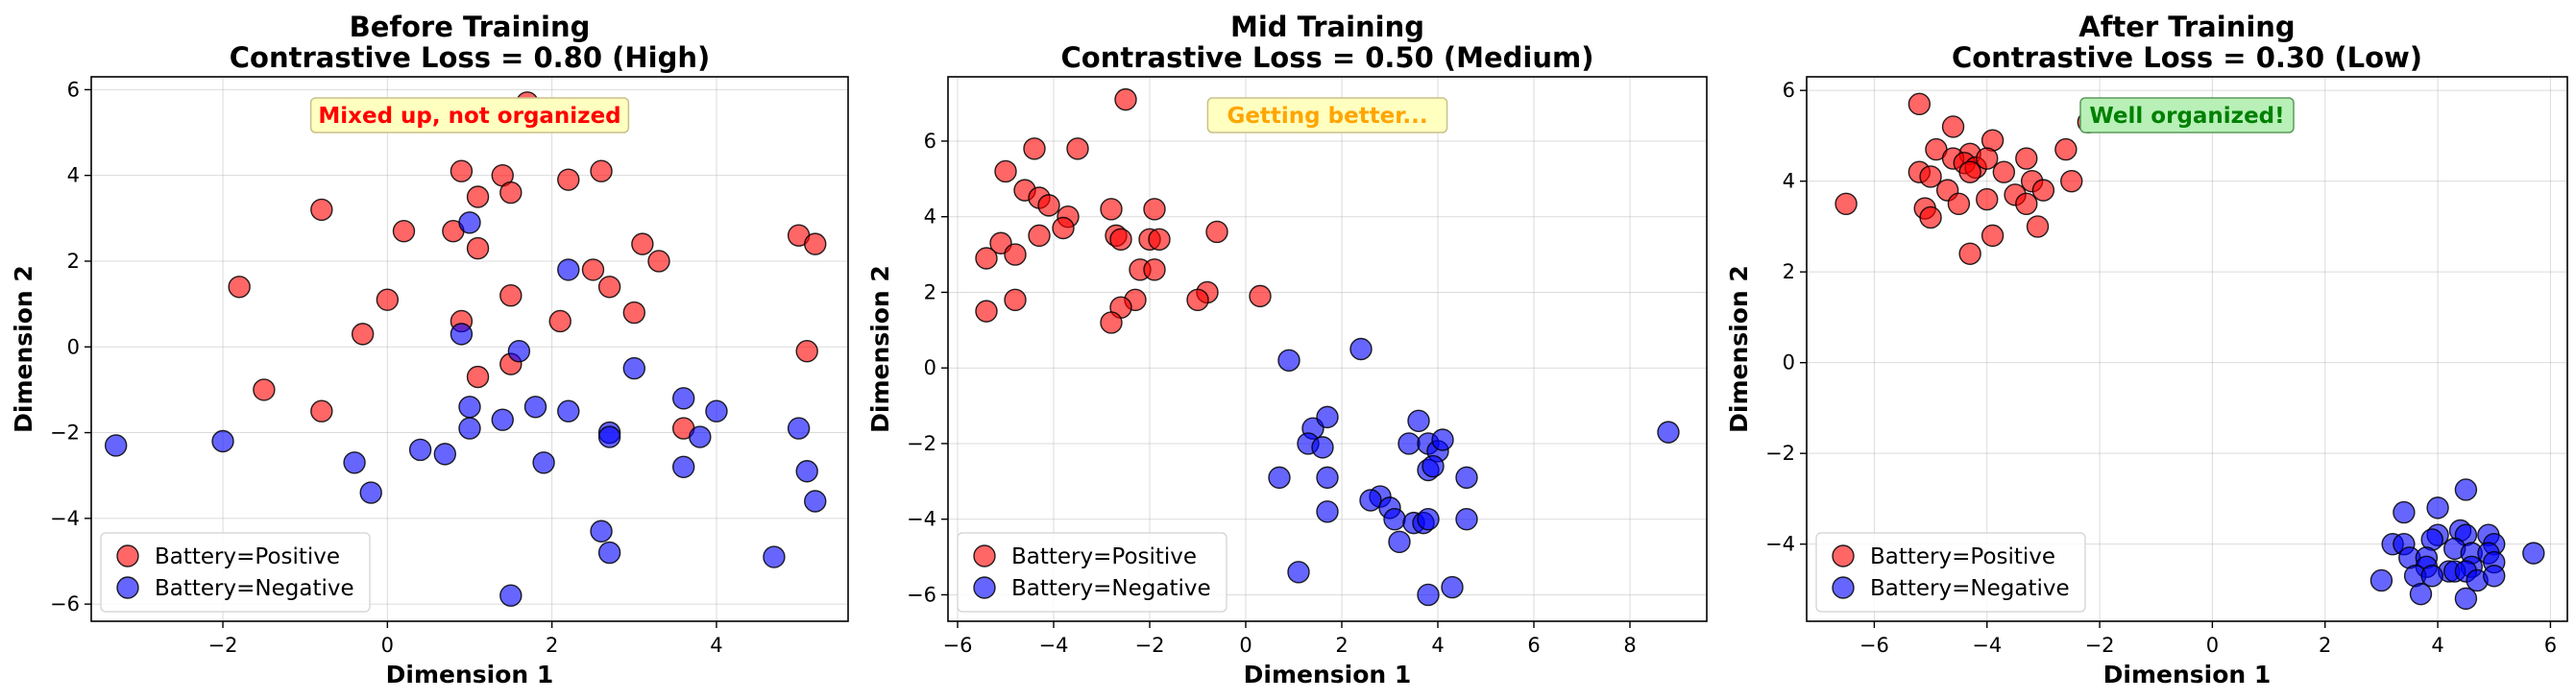  Describe the element at coordinates (255, 588) in the screenshot. I see `legend-label-negative: Battery=Negative` at that location.